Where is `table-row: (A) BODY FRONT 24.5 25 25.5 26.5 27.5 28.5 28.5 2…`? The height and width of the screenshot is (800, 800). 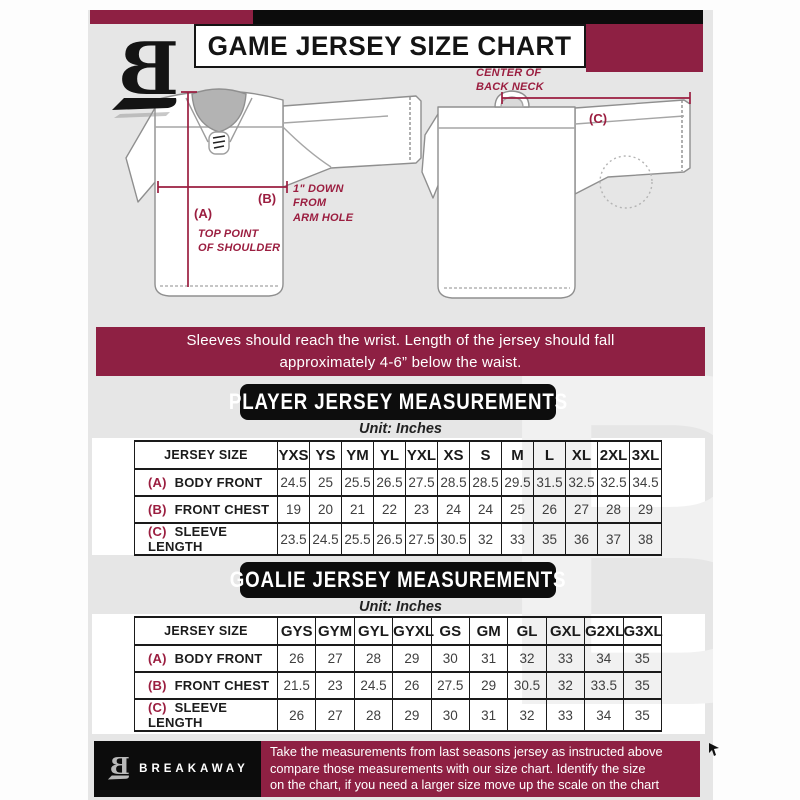 table-row: (A) BODY FRONT 24.5 25 25.5 26.5 27.5 28.5 28.5 2… is located at coordinates (398, 482).